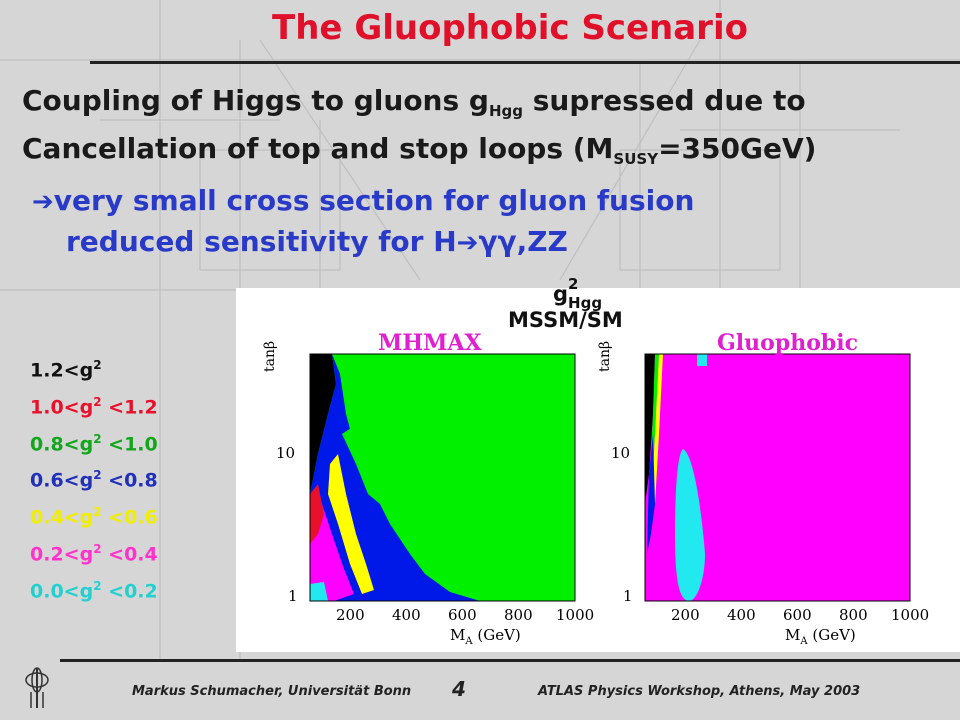  I want to click on legend-item: 0.0<g2 <0.2, so click(94, 590).